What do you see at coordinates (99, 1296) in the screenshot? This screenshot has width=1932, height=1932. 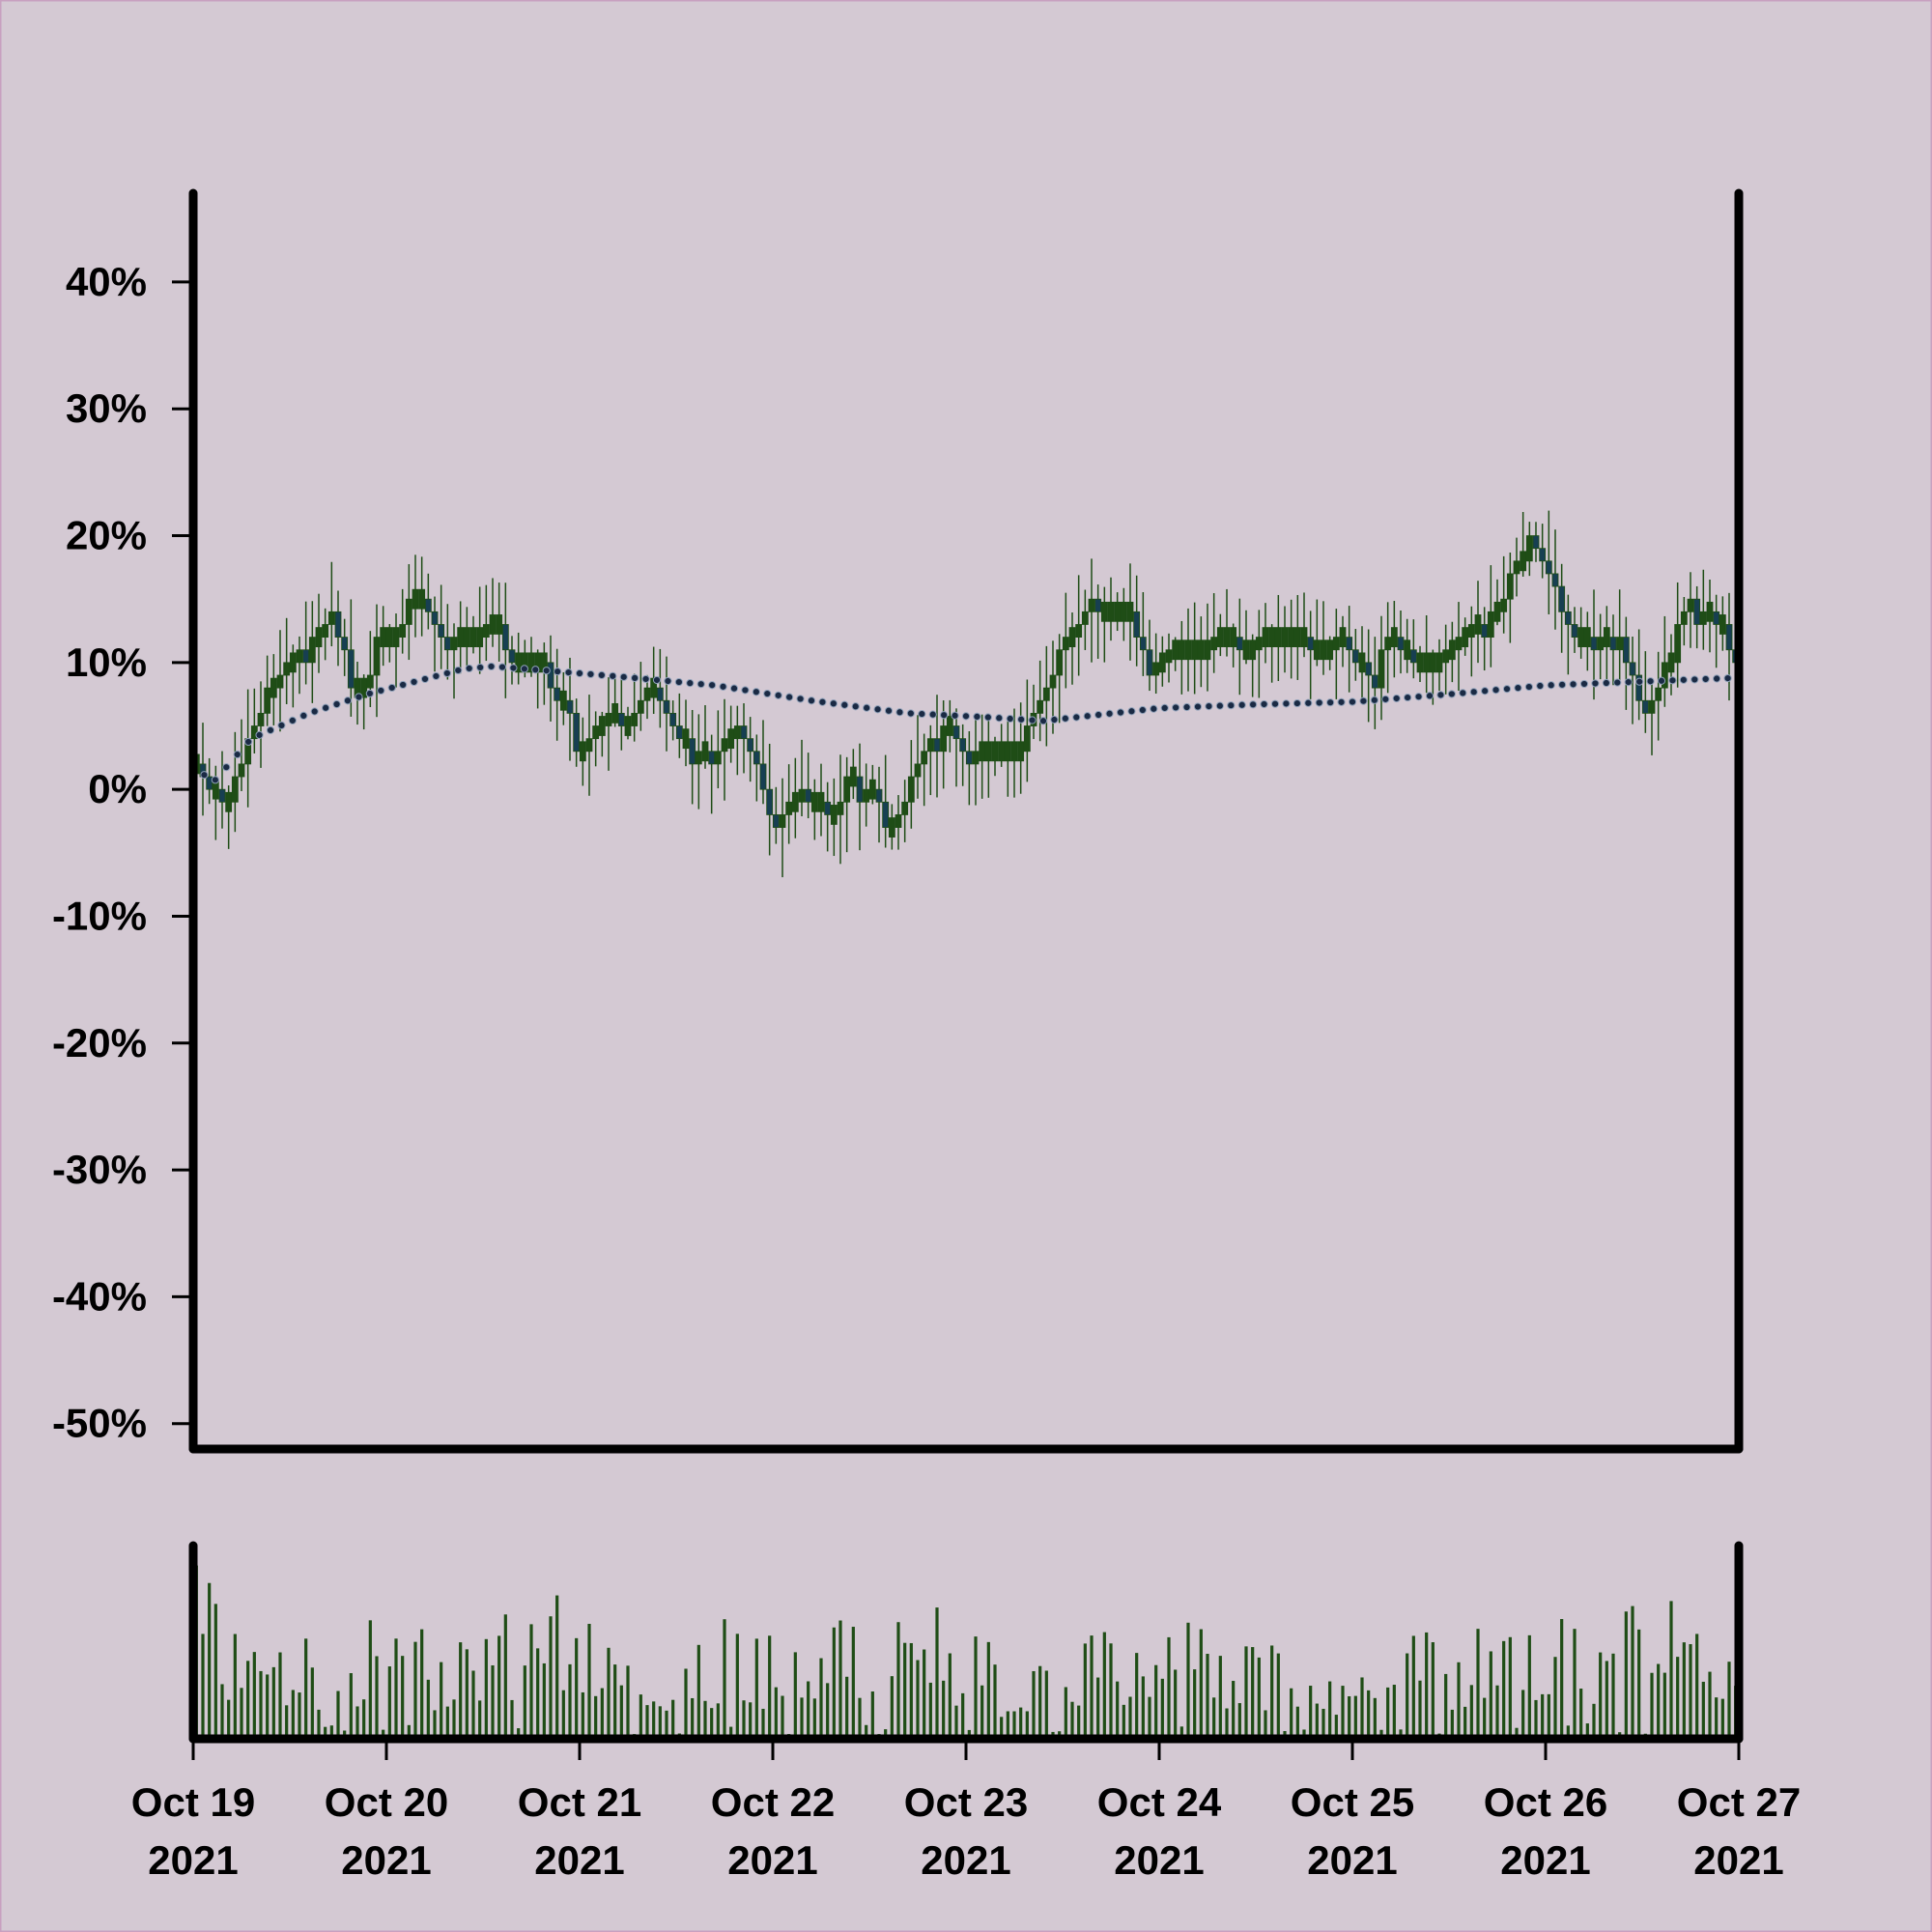 I see `y-tick-label: -40%` at bounding box center [99, 1296].